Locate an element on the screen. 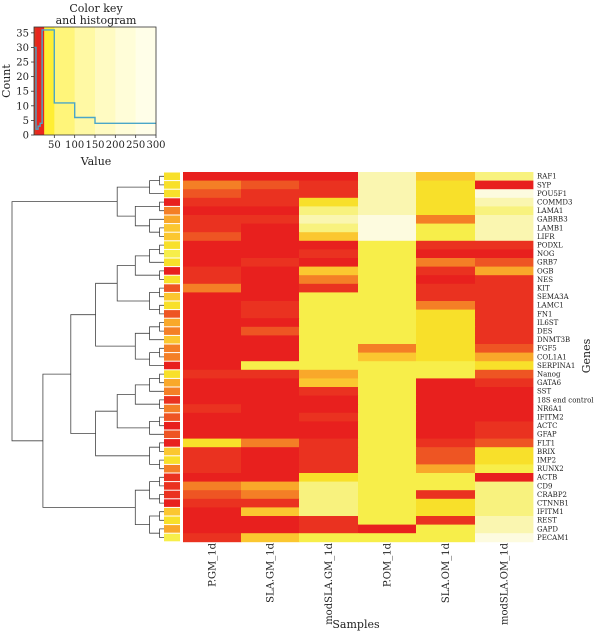  gene-label: RUNX2 is located at coordinates (550, 469).